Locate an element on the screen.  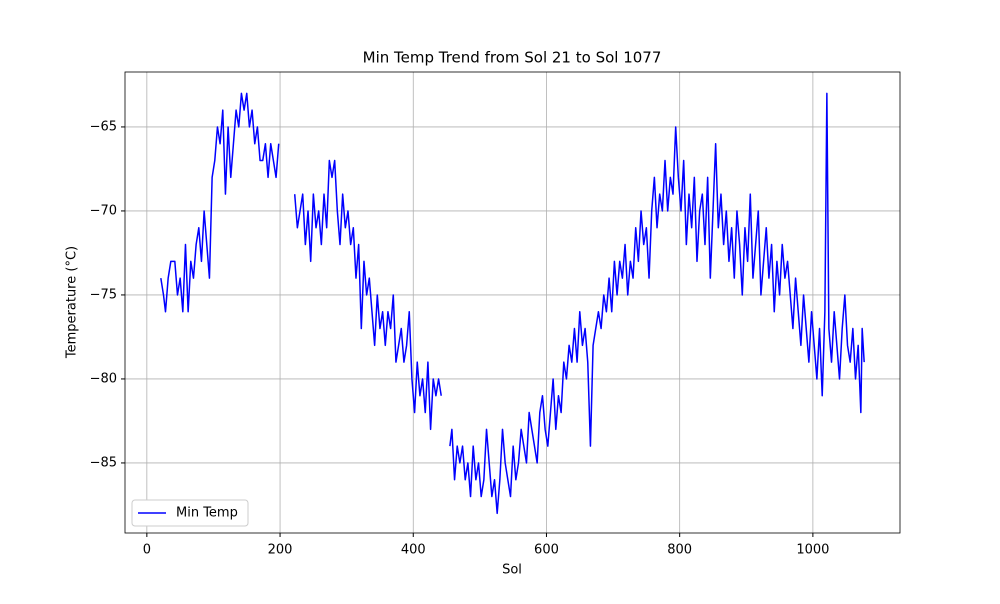
x-tick-label: 0 is located at coordinates (147, 550).